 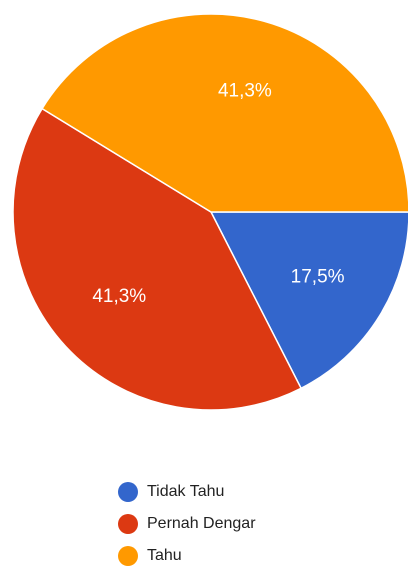 I want to click on legend-label: Tidak Tahu, so click(x=186, y=491).